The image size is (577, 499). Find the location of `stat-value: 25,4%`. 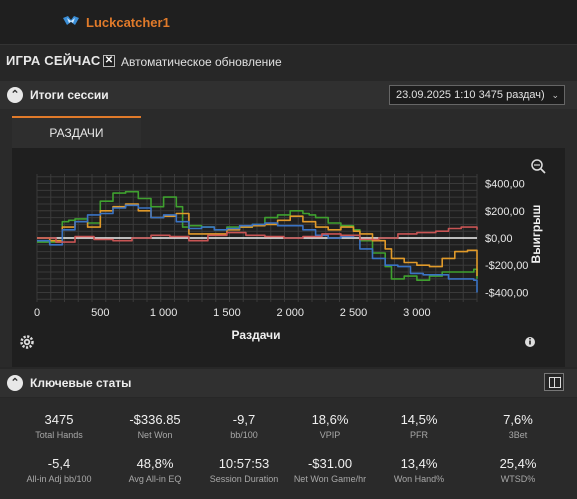

stat-value: 25,4% is located at coordinates (518, 463).